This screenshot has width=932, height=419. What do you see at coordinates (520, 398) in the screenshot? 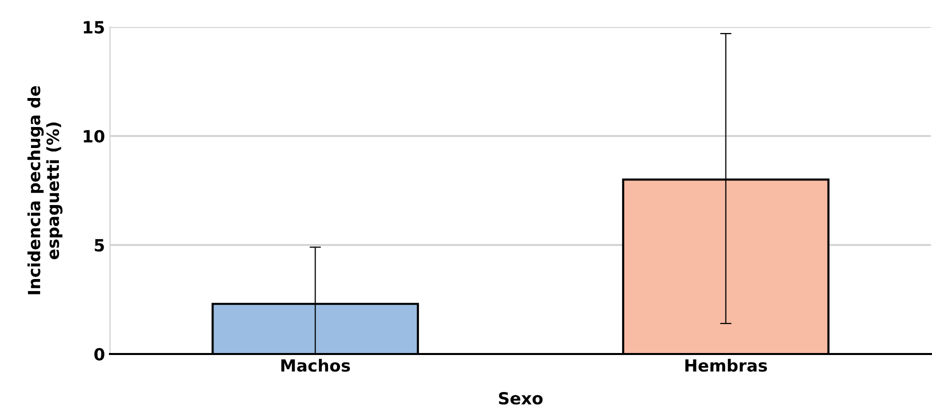
I see `x-axis-title: Sexo` at bounding box center [520, 398].